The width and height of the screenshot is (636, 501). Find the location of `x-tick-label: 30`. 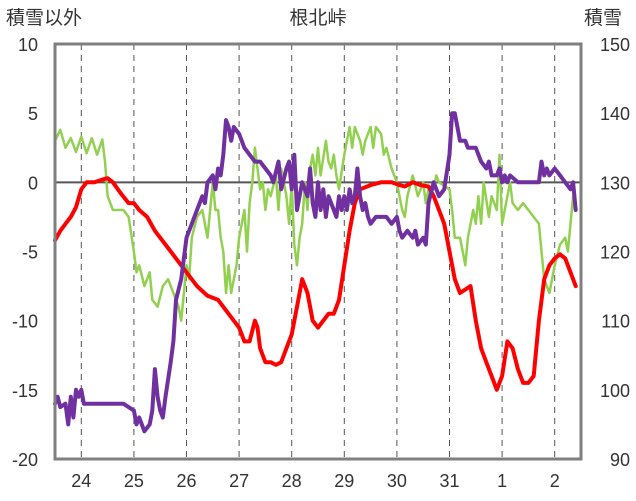

x-tick-label: 30 is located at coordinates (397, 481).